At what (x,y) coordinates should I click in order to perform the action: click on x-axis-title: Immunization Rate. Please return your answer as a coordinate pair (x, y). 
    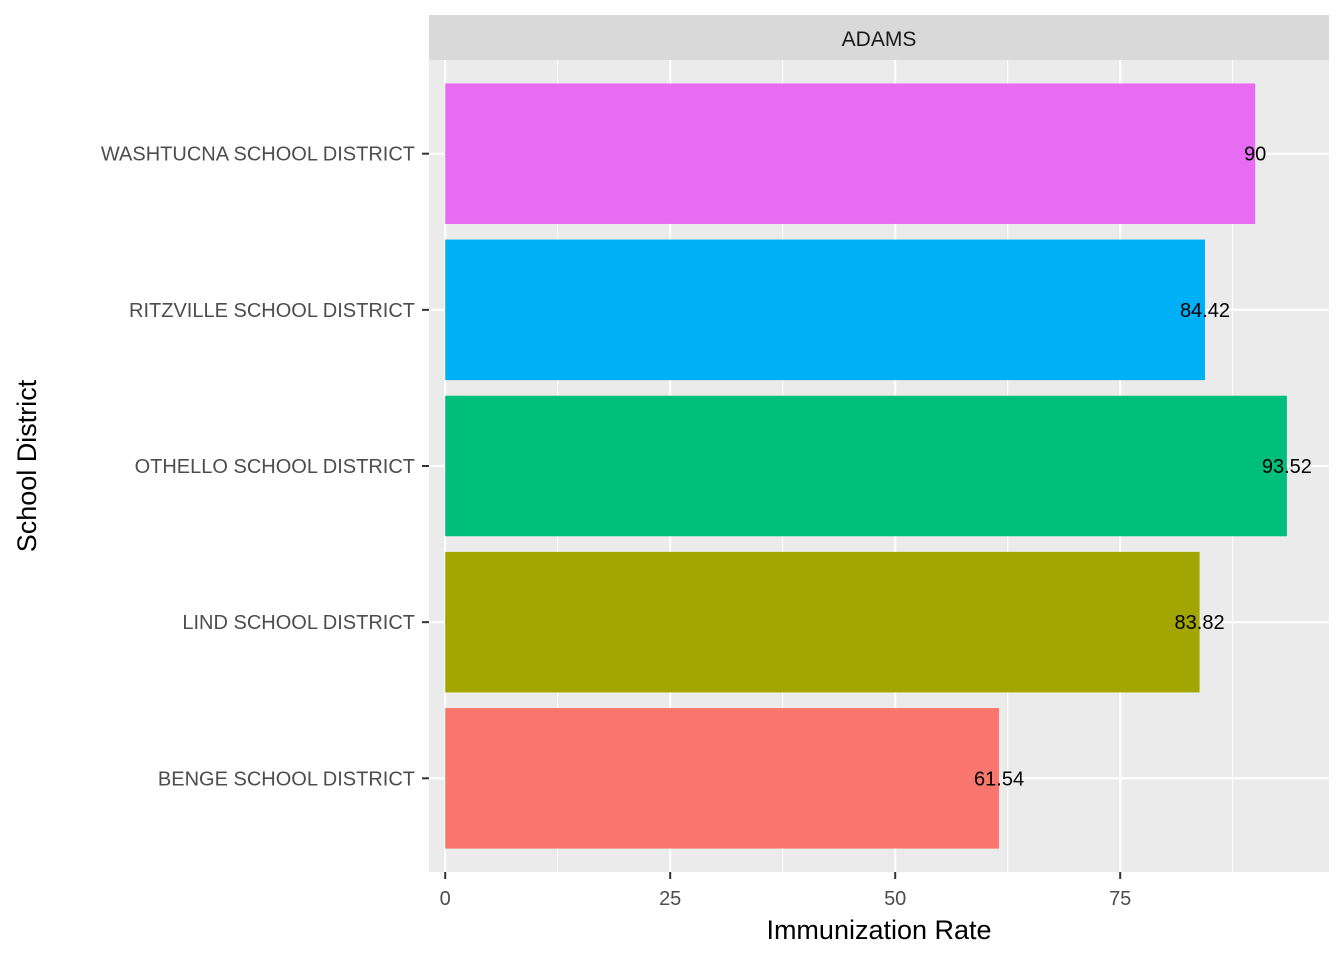
    Looking at the image, I should click on (878, 930).